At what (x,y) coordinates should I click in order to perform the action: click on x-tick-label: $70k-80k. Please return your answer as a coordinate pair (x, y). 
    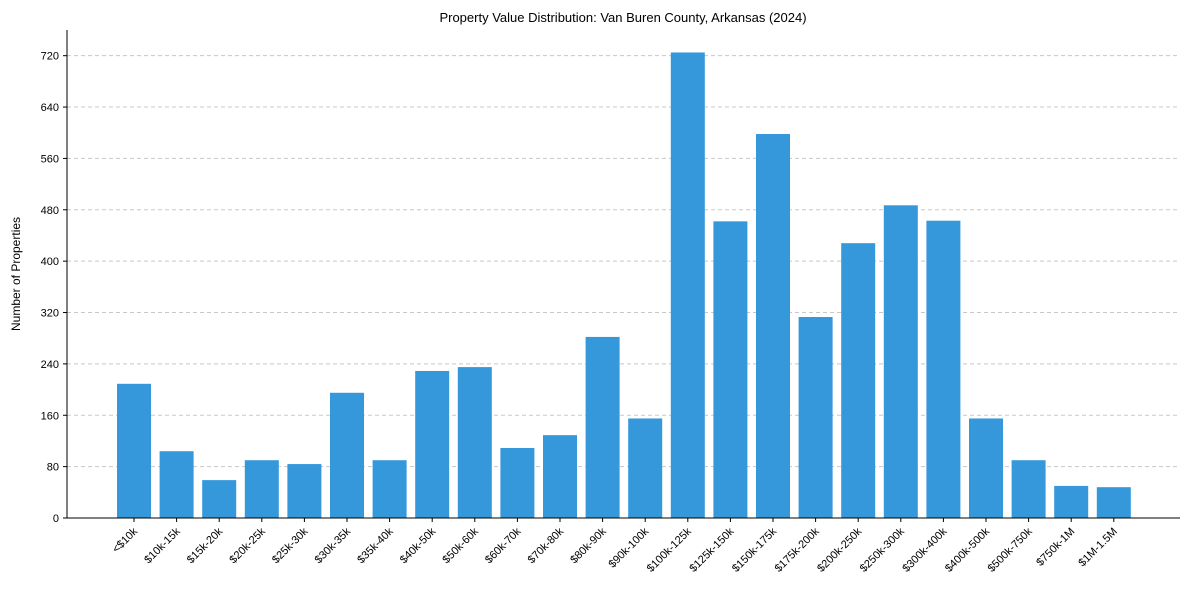
    Looking at the image, I should click on (546, 545).